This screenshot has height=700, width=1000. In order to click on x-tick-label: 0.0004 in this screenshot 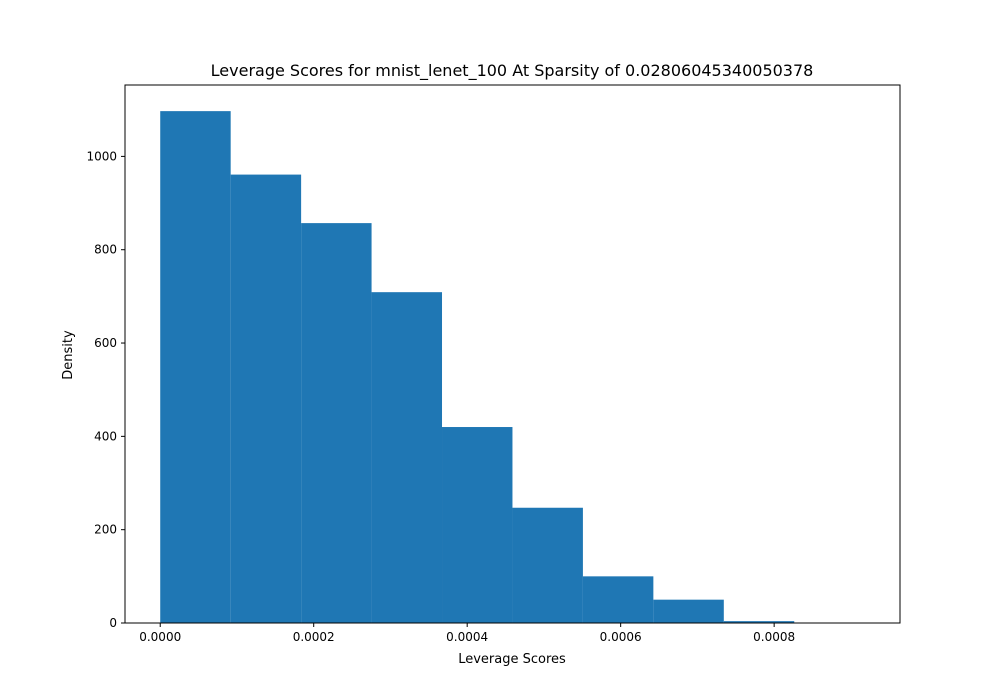, I will do `click(467, 637)`.